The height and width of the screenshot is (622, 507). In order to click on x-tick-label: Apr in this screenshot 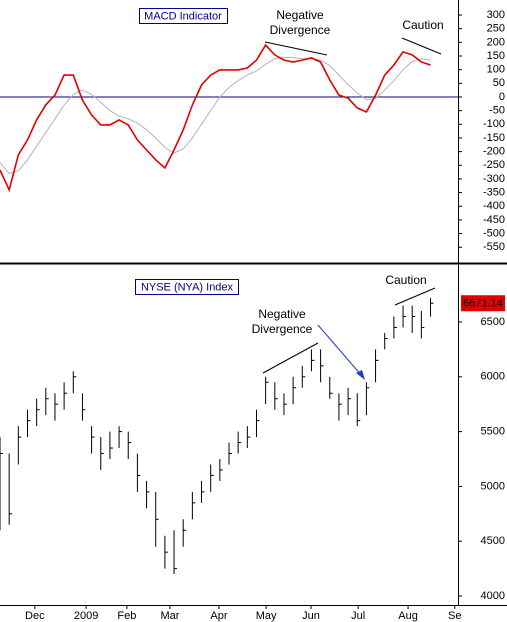, I will do `click(218, 616)`.